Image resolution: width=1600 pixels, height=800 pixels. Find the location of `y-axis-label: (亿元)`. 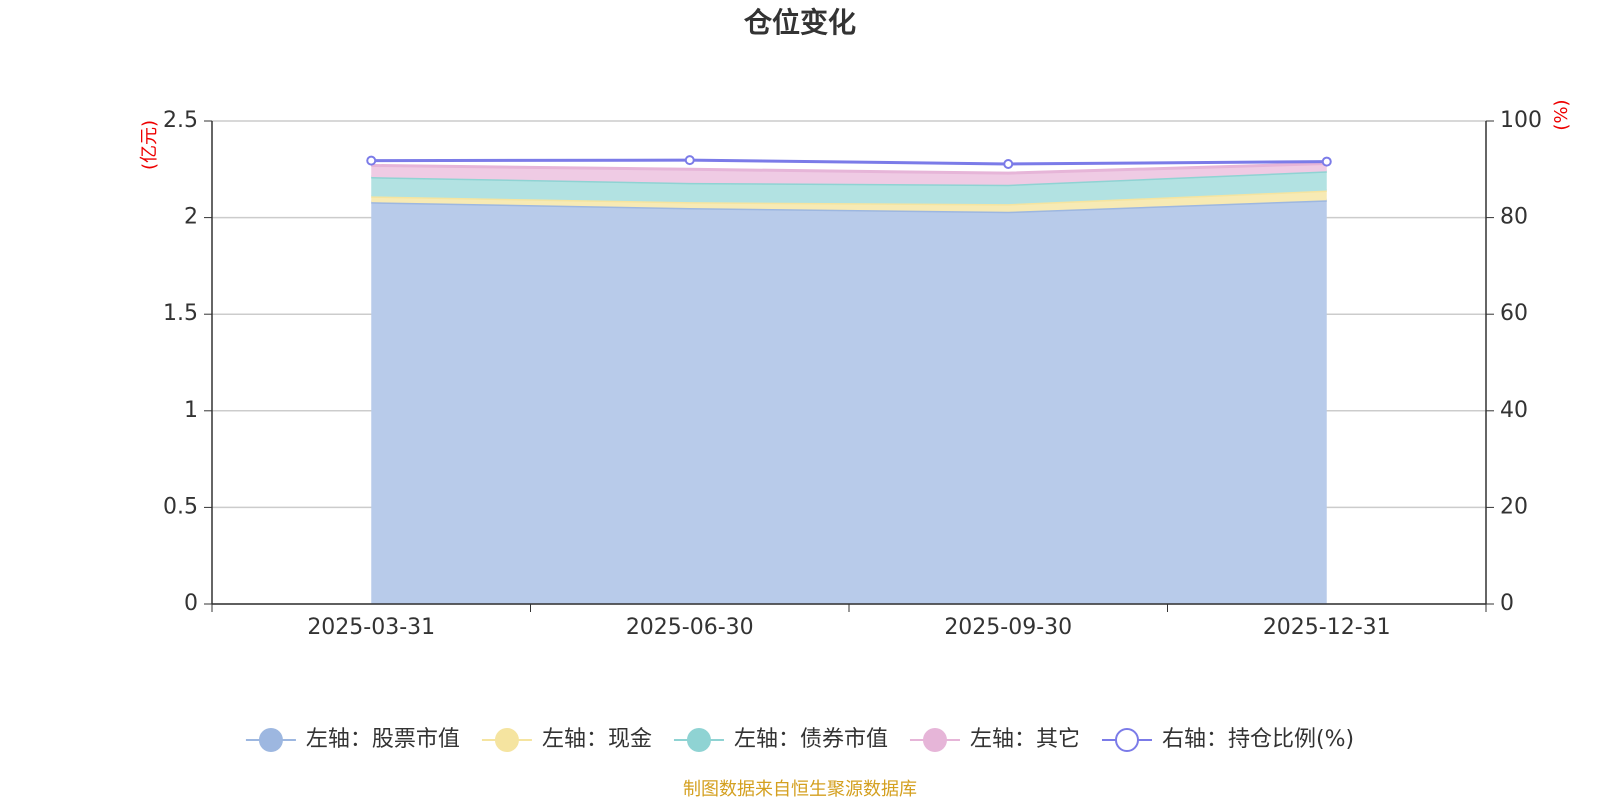

y-axis-label: (亿元) is located at coordinates (149, 145).